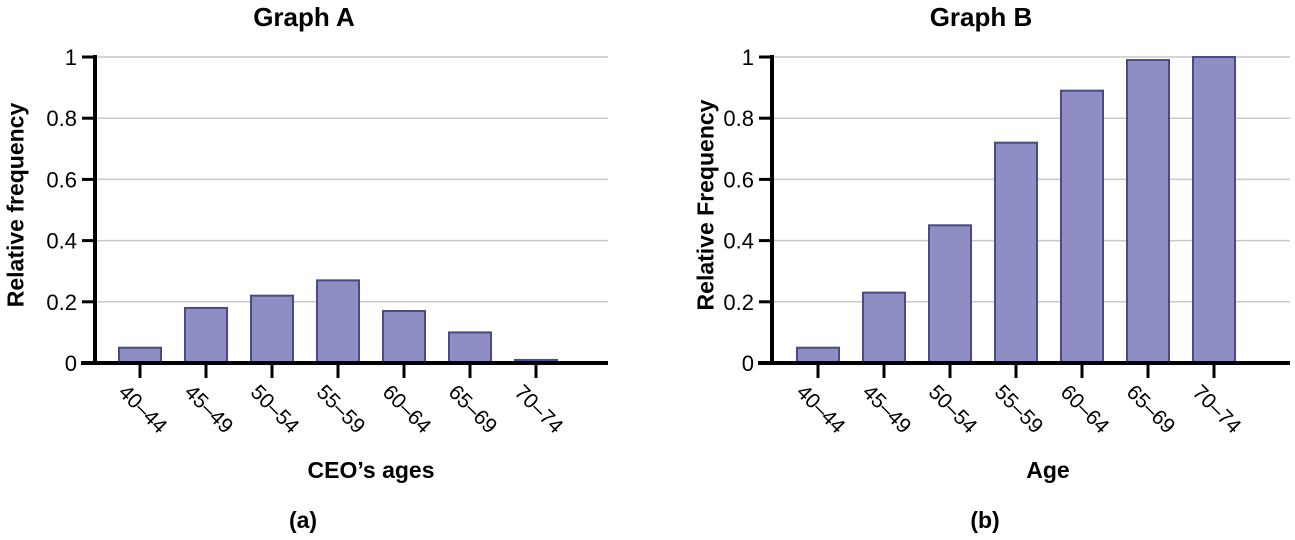  I want to click on graph-a-bar-40–44, so click(140, 355).